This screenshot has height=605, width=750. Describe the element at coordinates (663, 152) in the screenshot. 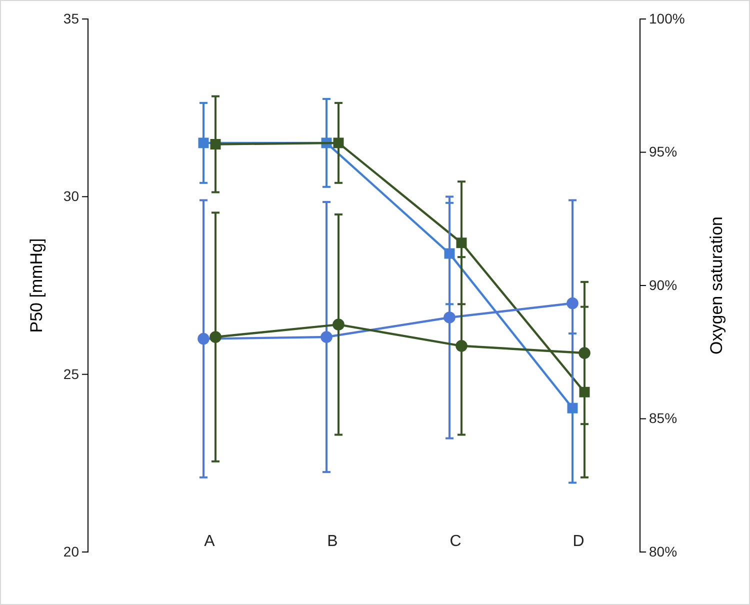

I see `y2-tick-label: 95%` at that location.